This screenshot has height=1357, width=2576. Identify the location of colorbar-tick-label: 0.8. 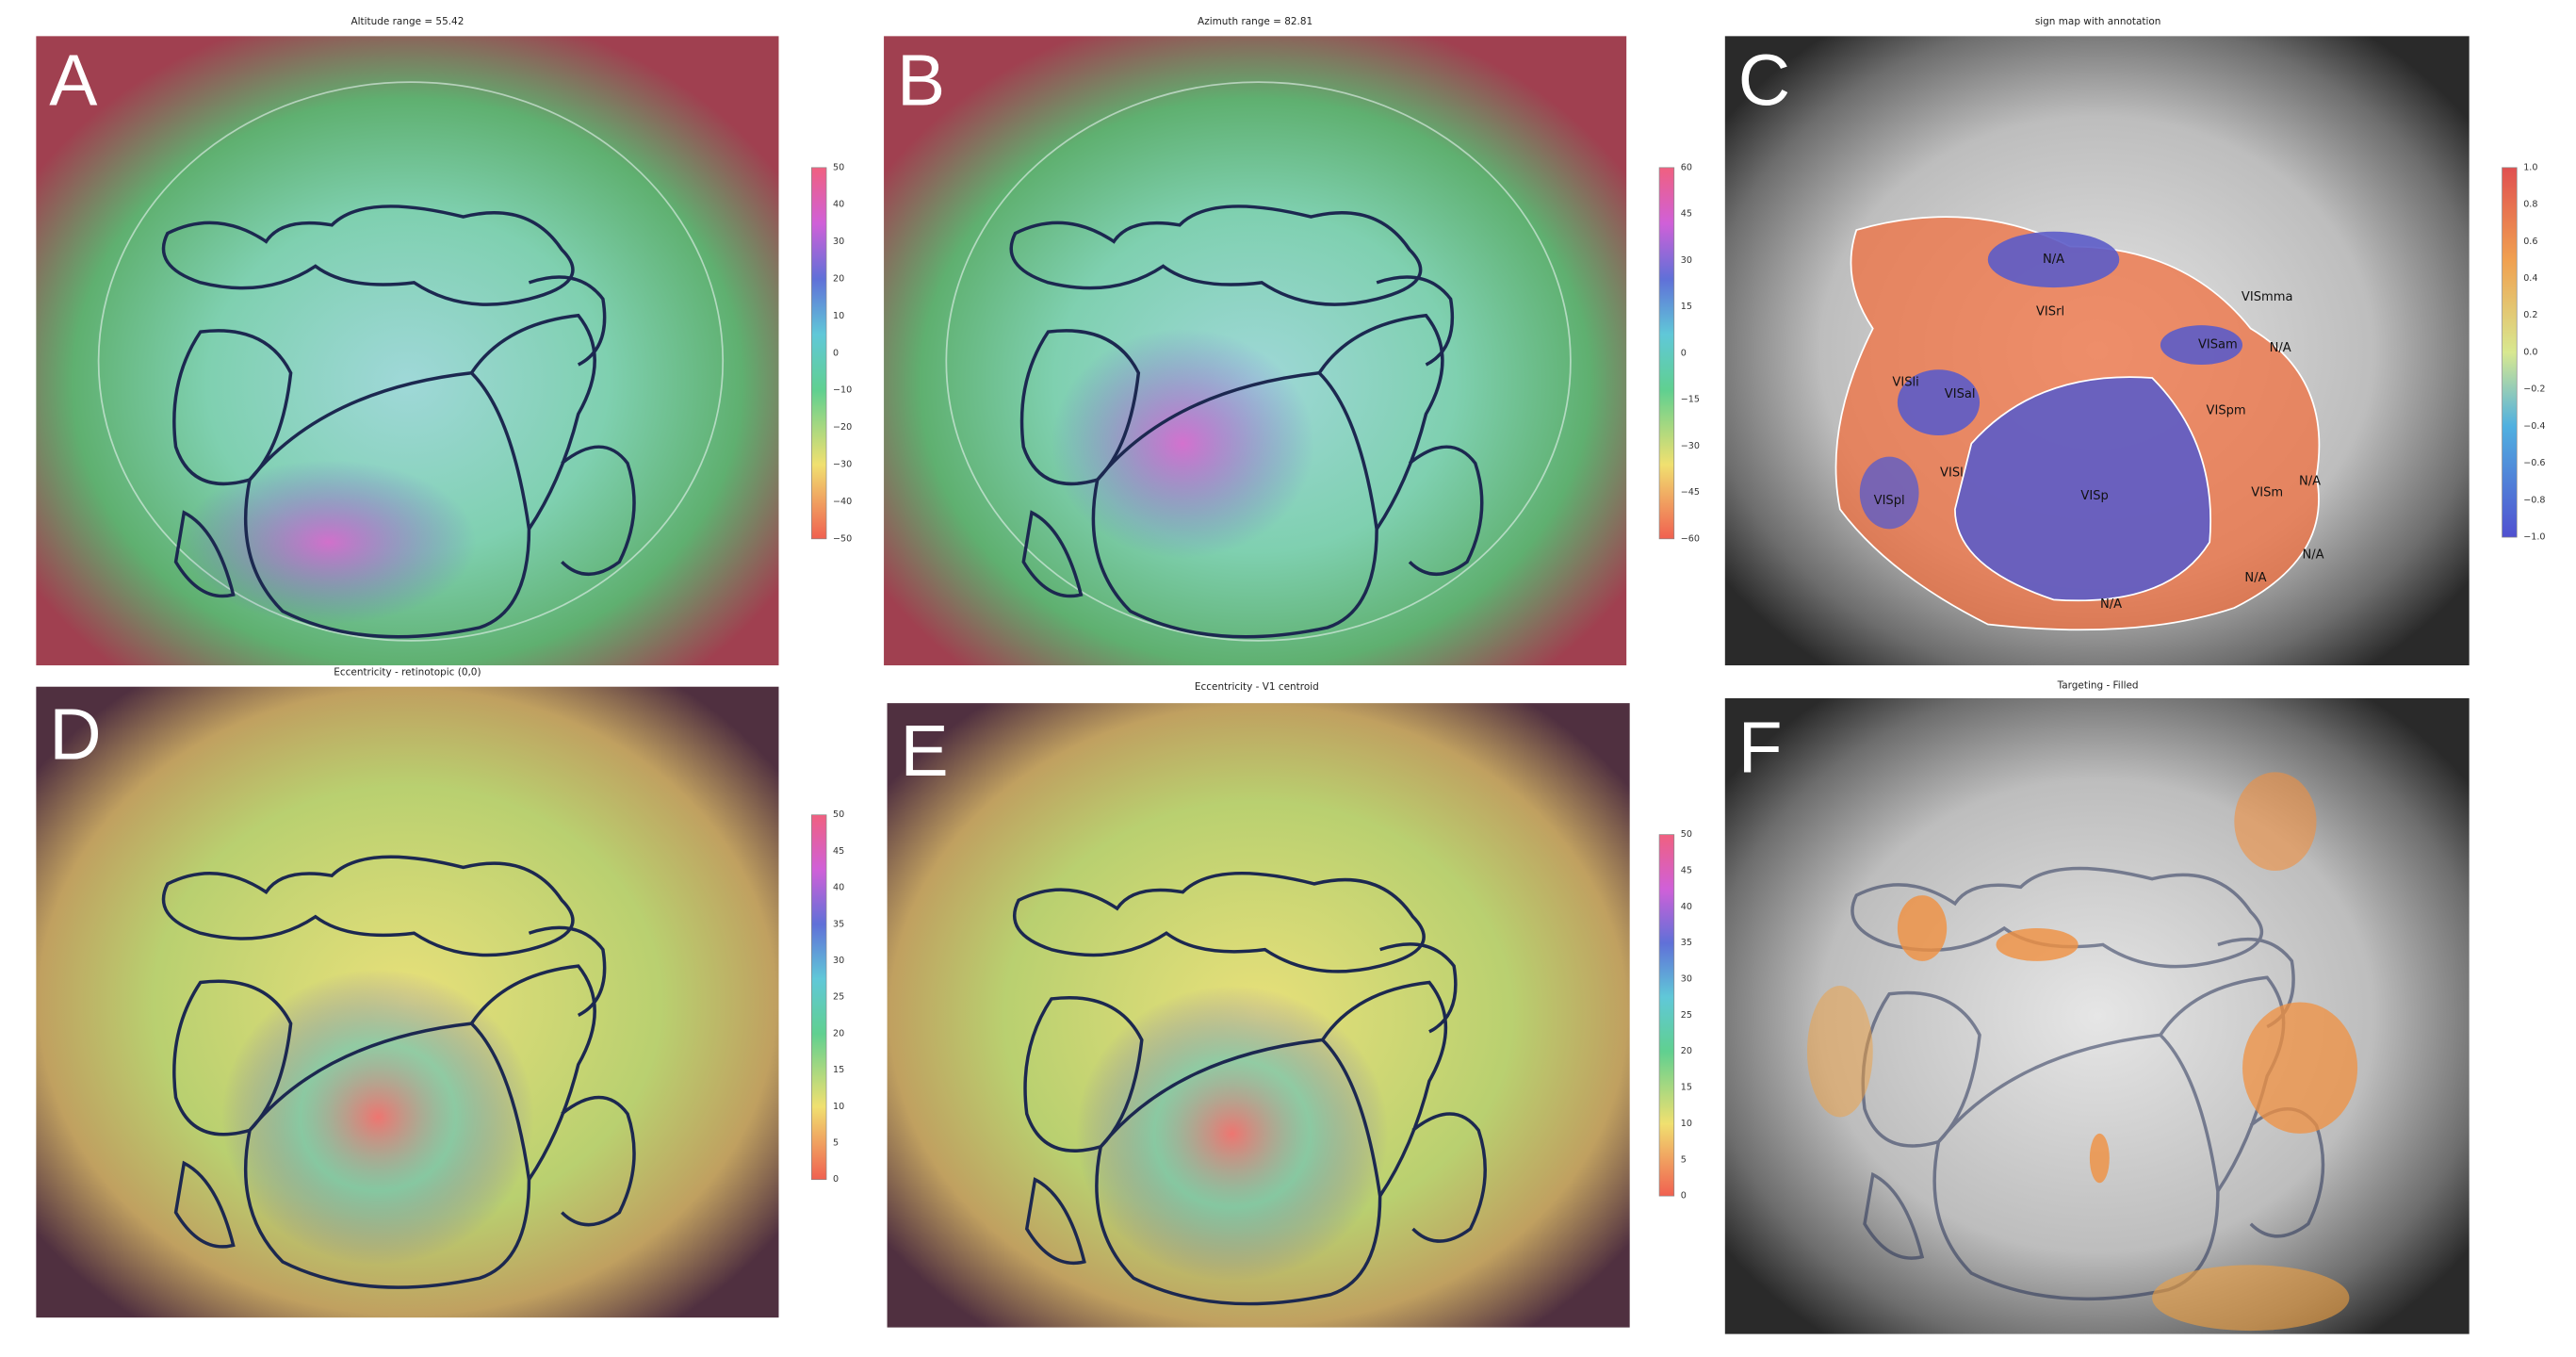
(2530, 205).